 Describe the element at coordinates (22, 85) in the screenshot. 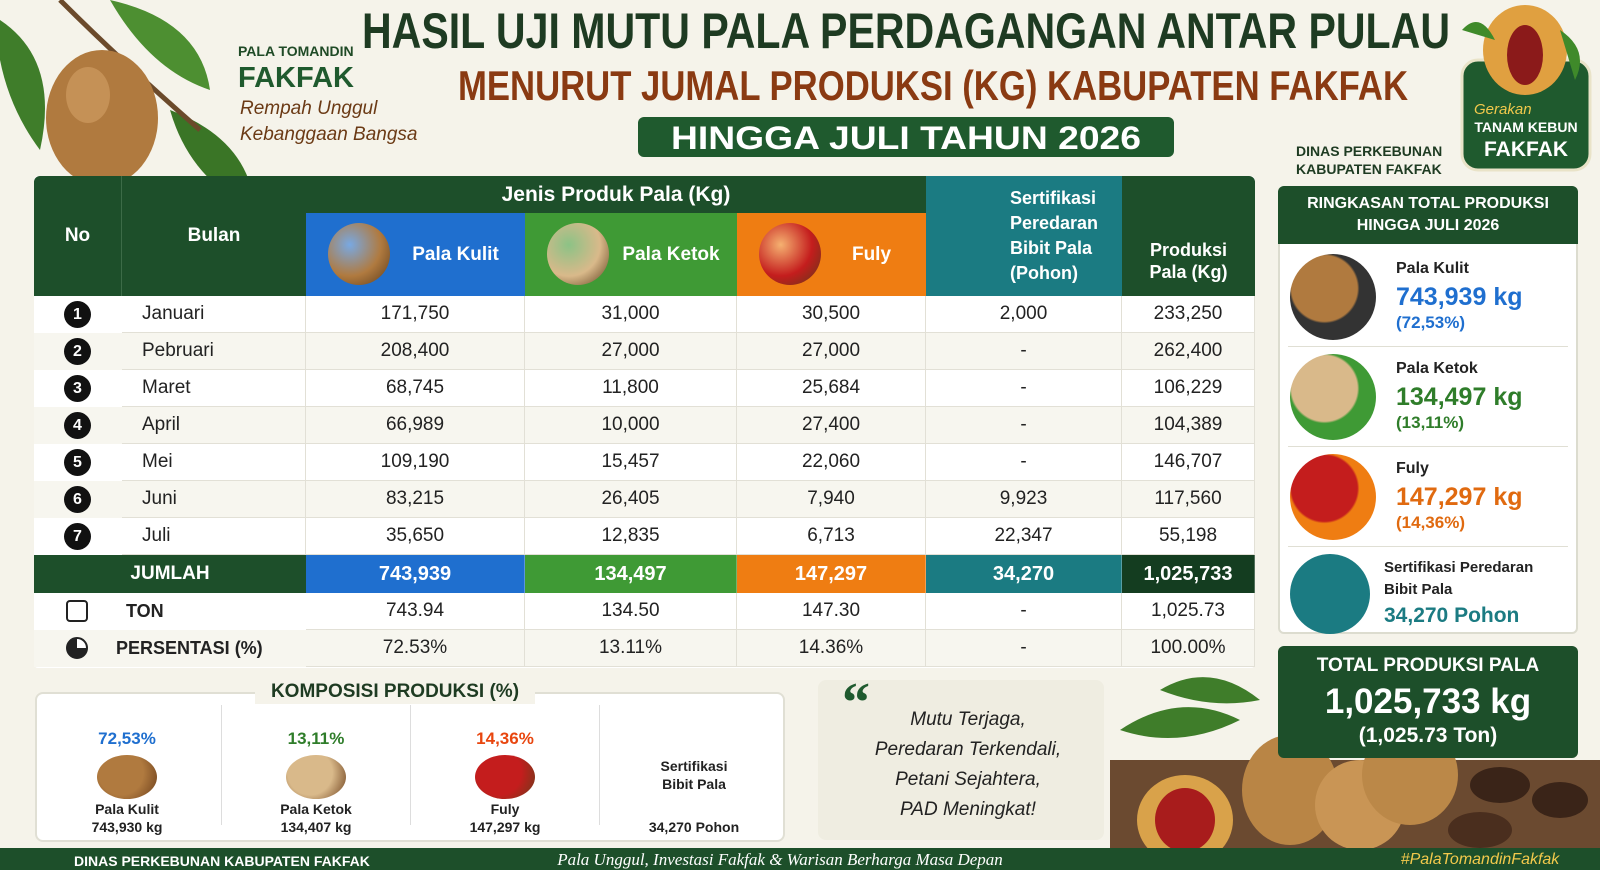

I see `leaf` at that location.